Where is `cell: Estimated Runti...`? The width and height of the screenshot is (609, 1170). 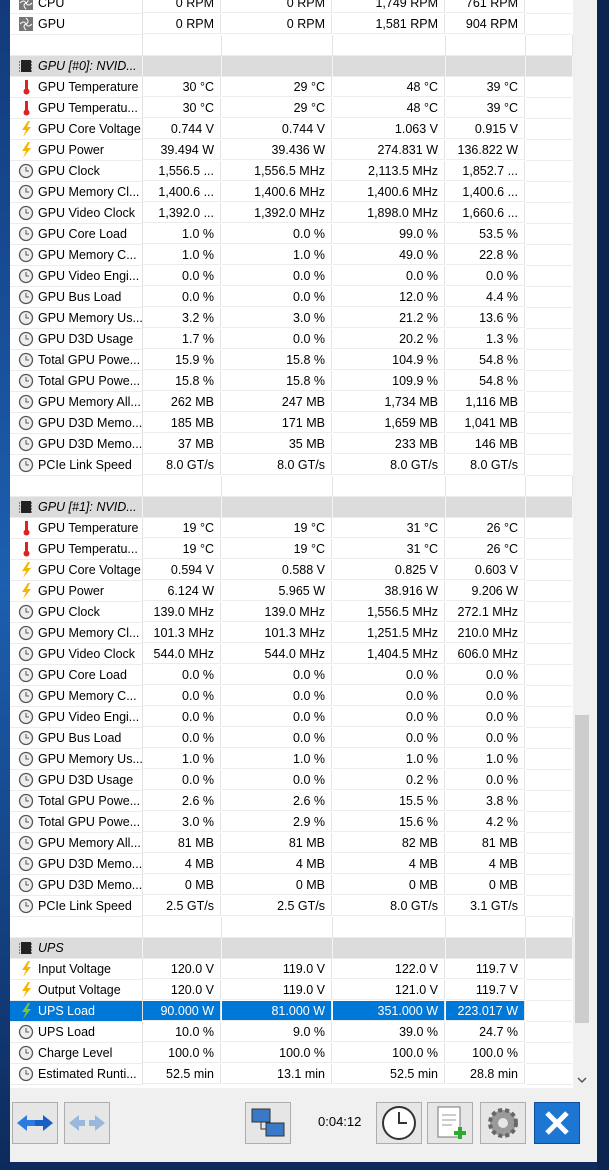
cell: Estimated Runti... is located at coordinates (76, 1074).